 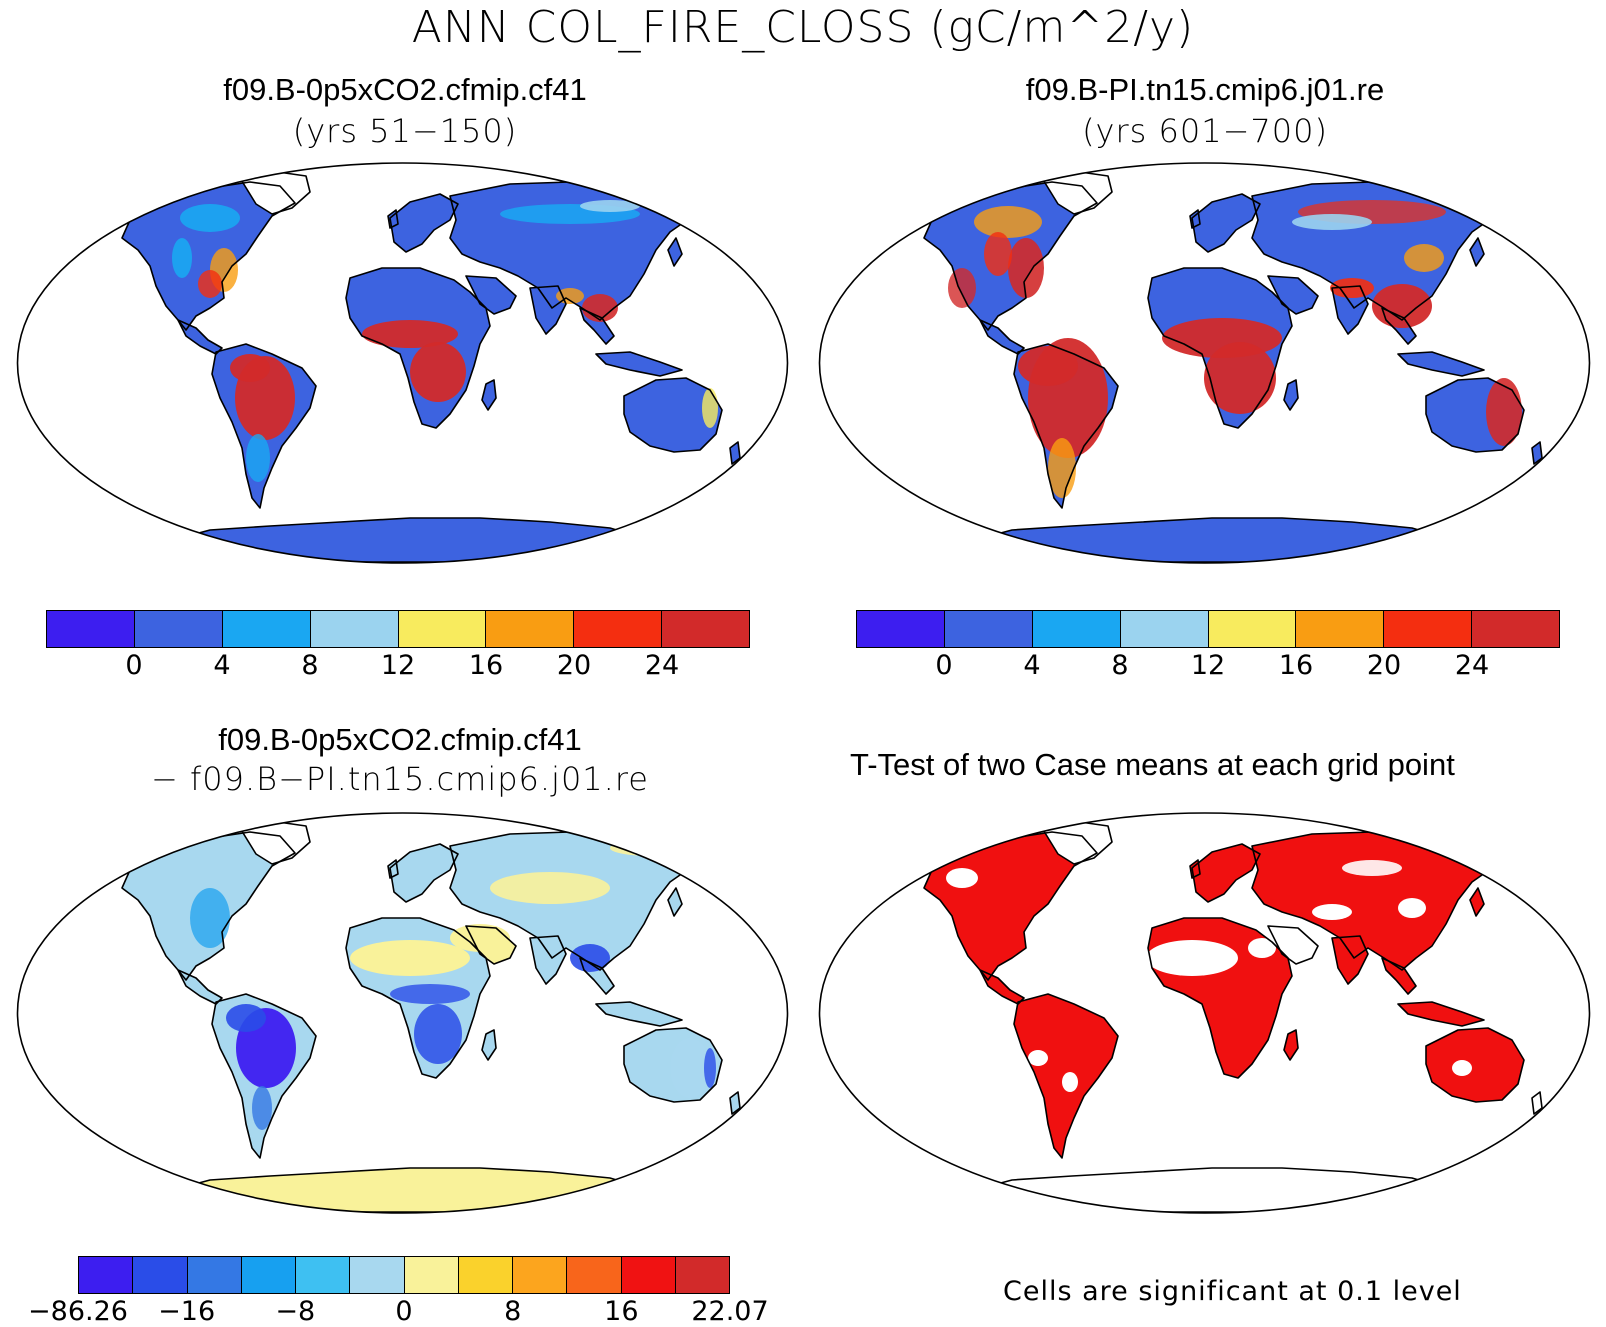 I want to click on colorbar-tick-label: −86.26, so click(x=78, y=1311).